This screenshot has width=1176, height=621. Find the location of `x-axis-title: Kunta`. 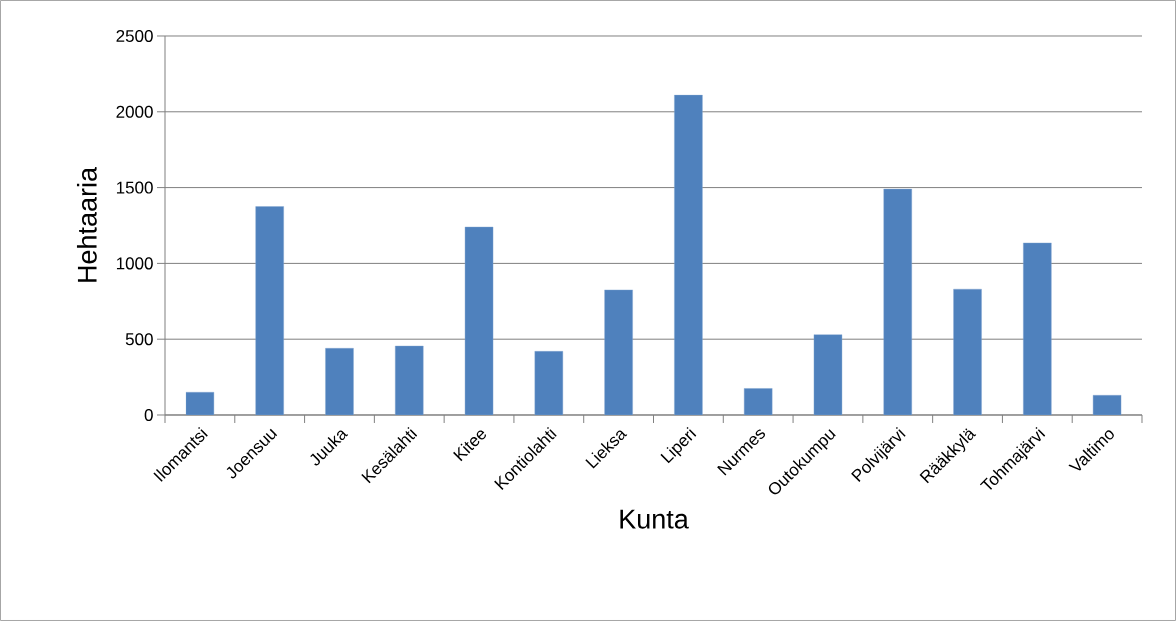

x-axis-title: Kunta is located at coordinates (654, 519).